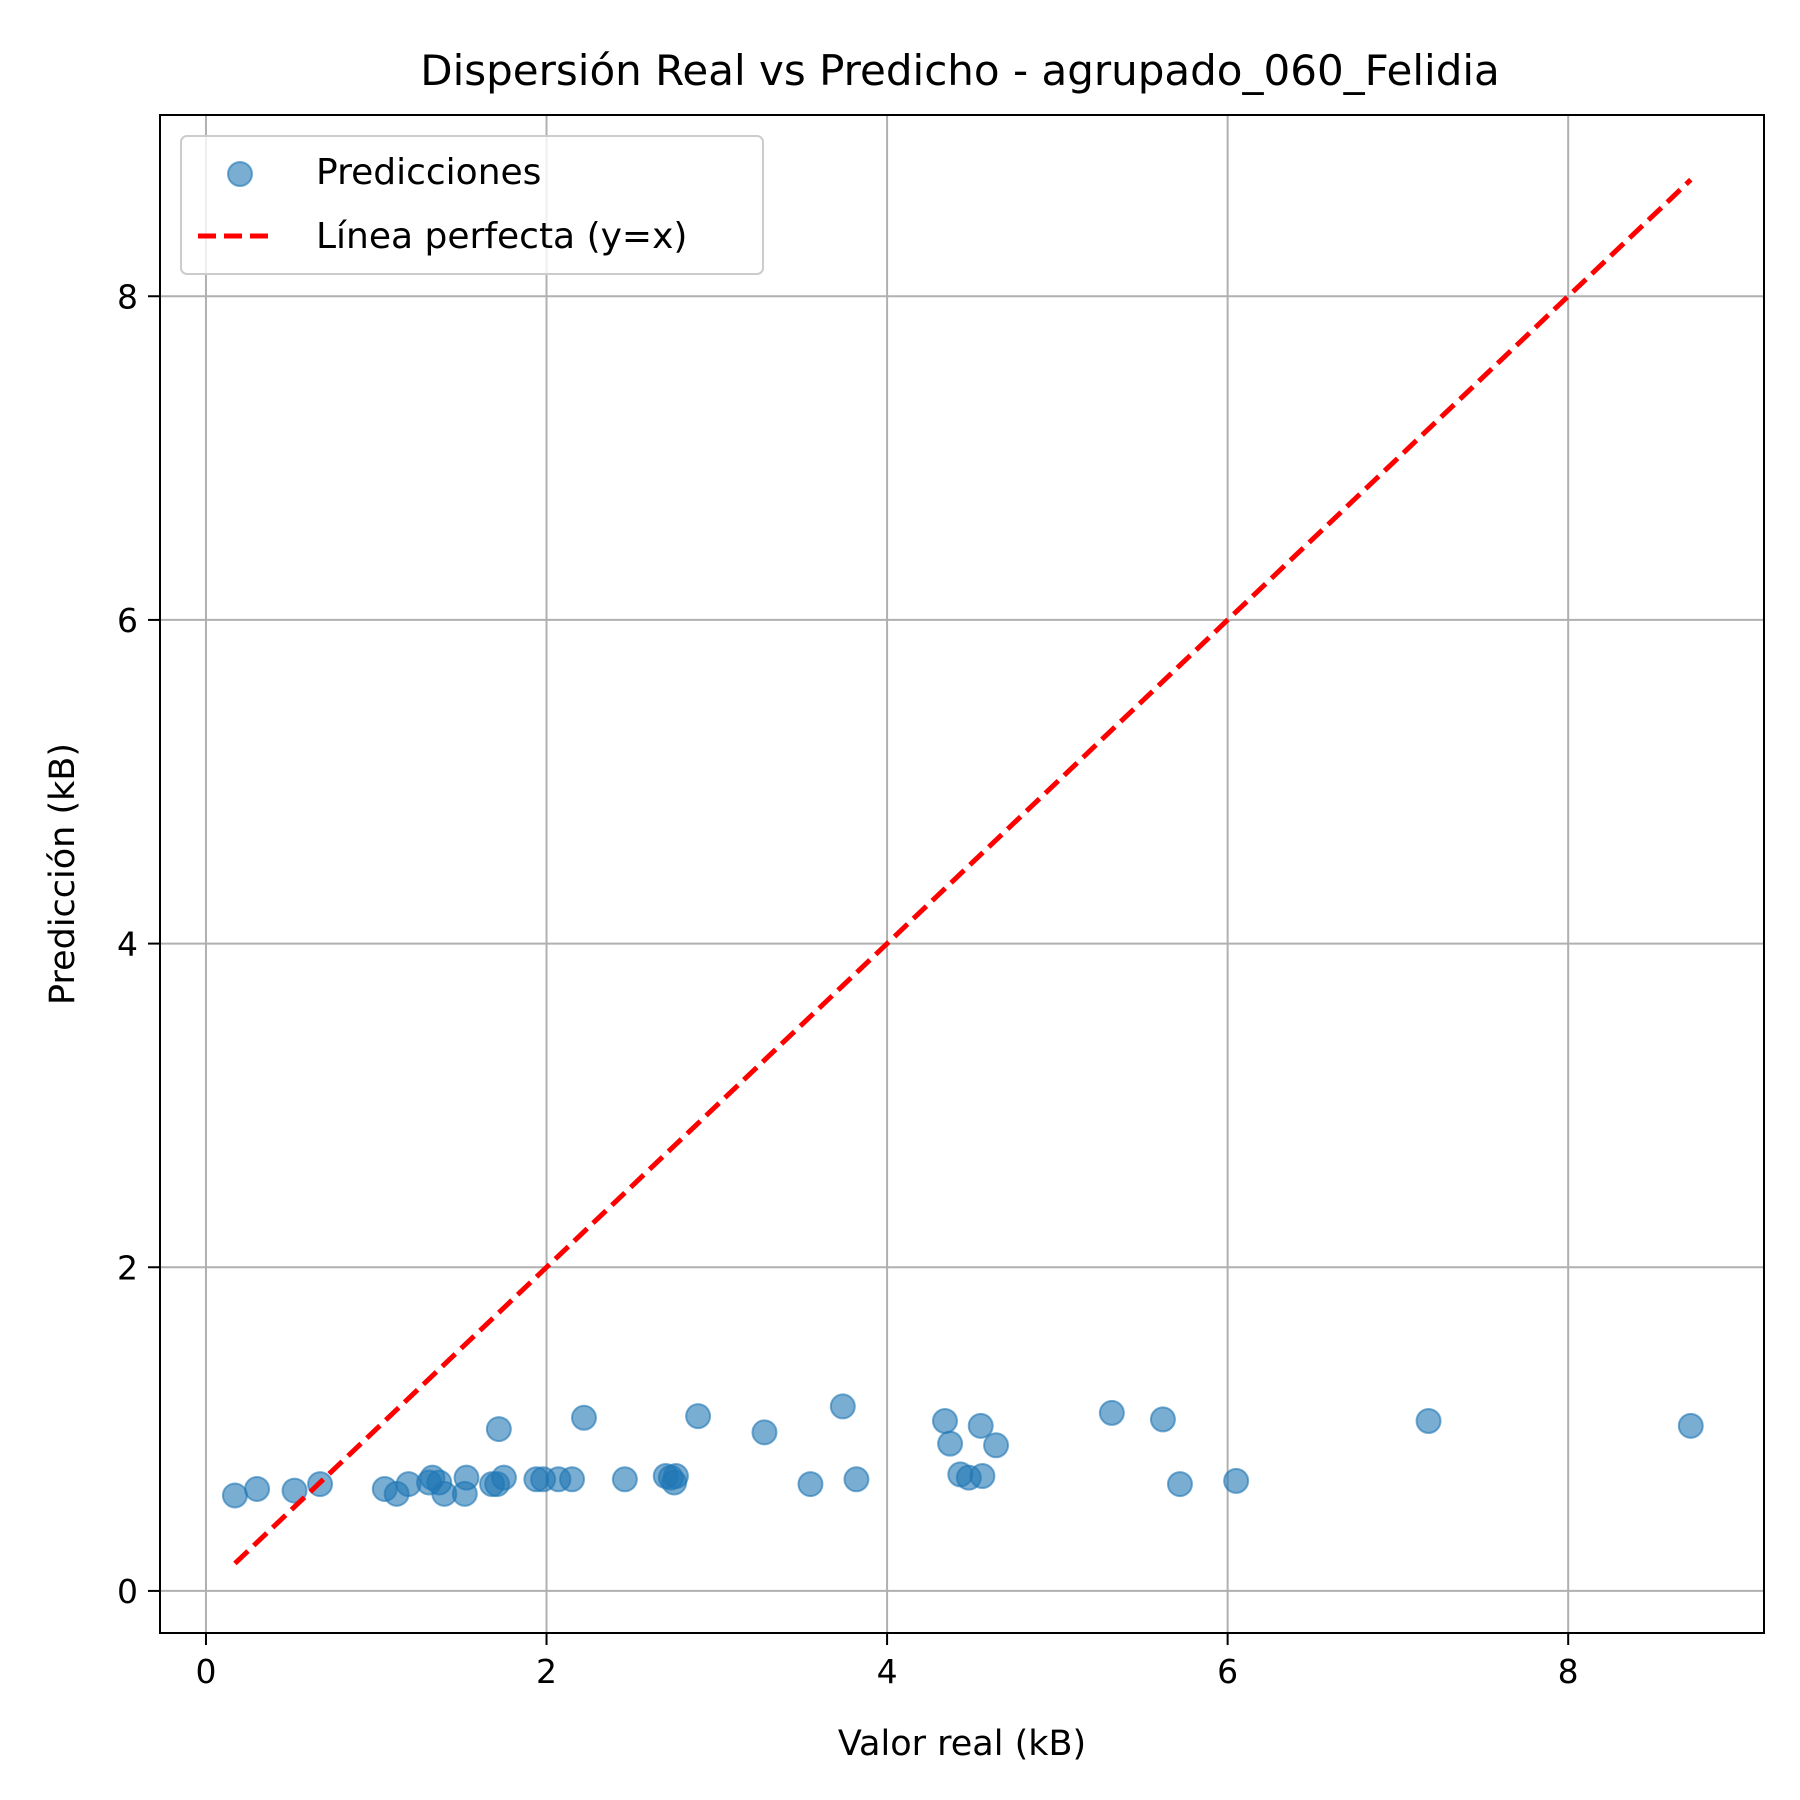 The height and width of the screenshot is (1800, 1800). What do you see at coordinates (127, 1267) in the screenshot?
I see `y-tick-label: 2` at bounding box center [127, 1267].